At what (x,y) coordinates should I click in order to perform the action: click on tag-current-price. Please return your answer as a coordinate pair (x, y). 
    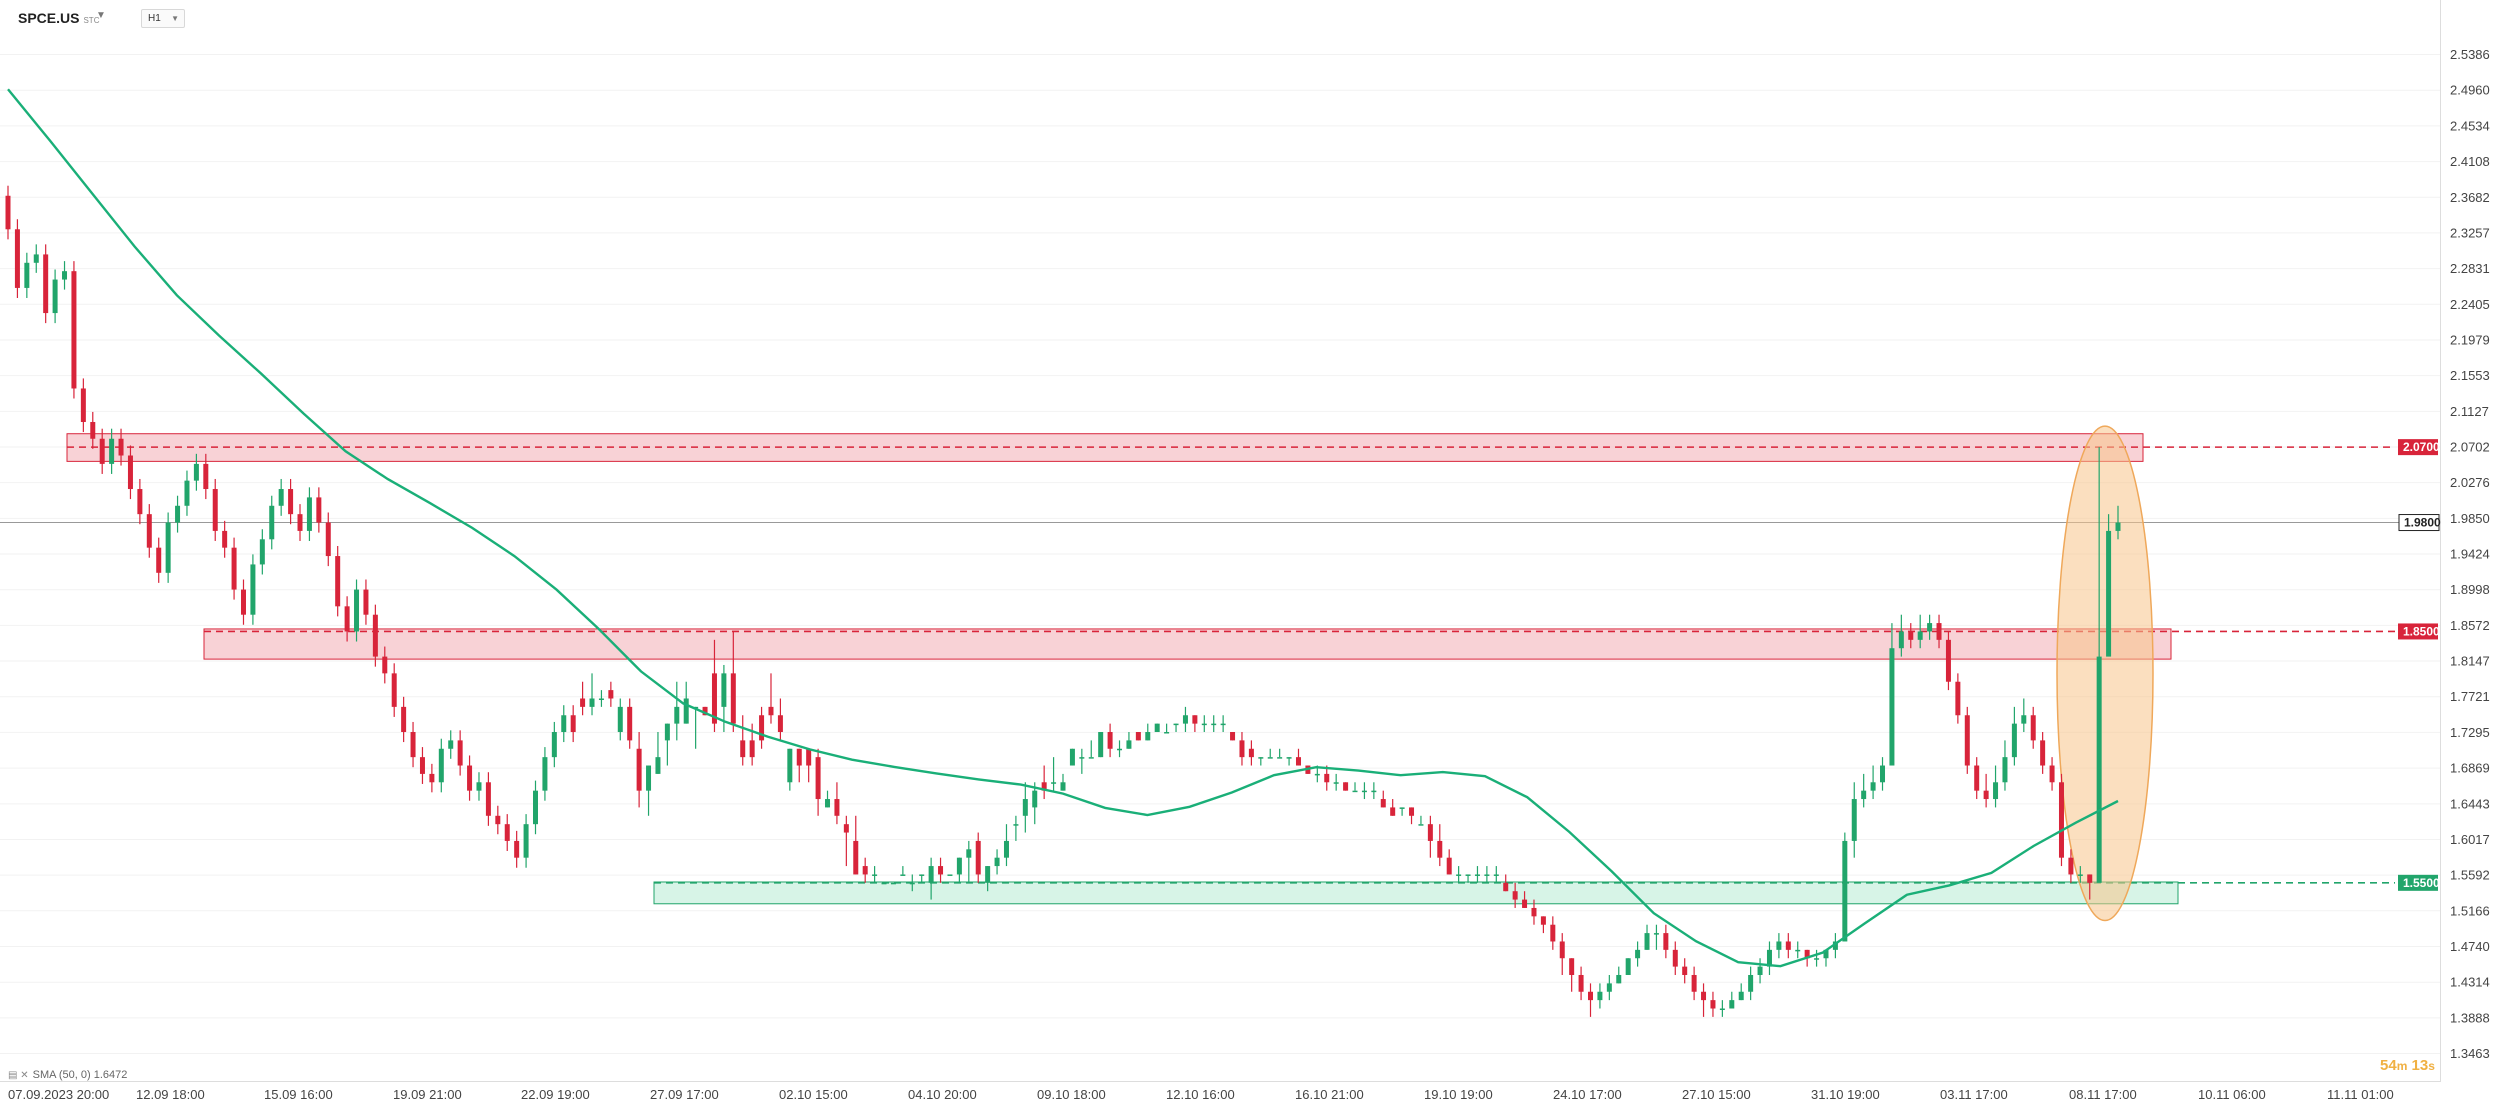
    Looking at the image, I should click on (2419, 523).